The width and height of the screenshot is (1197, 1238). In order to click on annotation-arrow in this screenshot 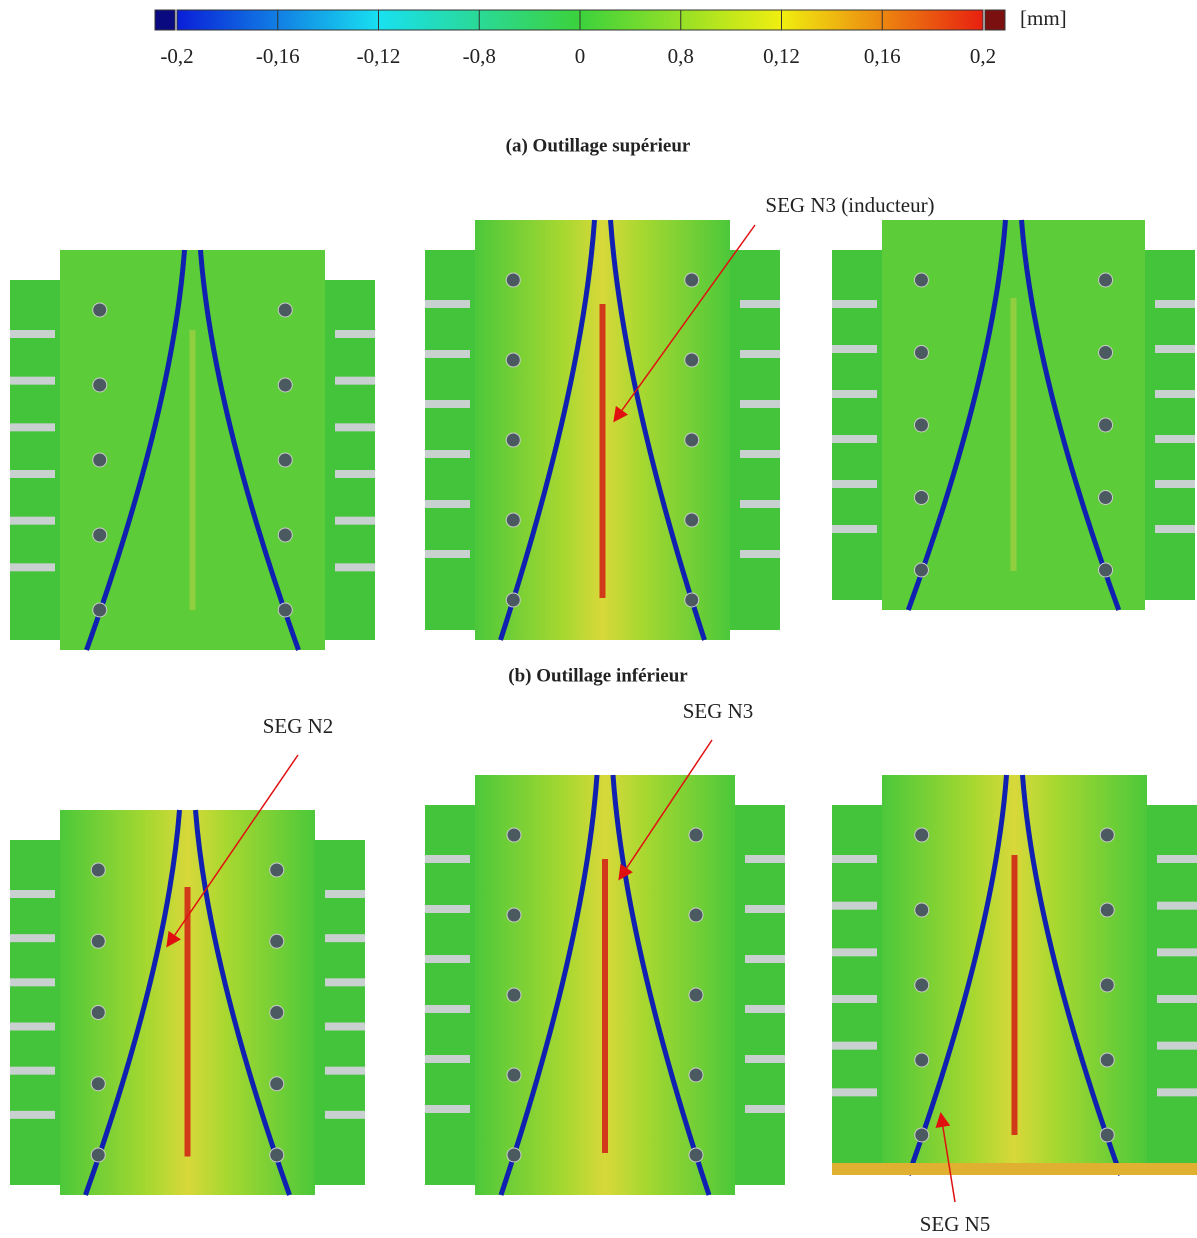, I will do `click(684, 323)`.